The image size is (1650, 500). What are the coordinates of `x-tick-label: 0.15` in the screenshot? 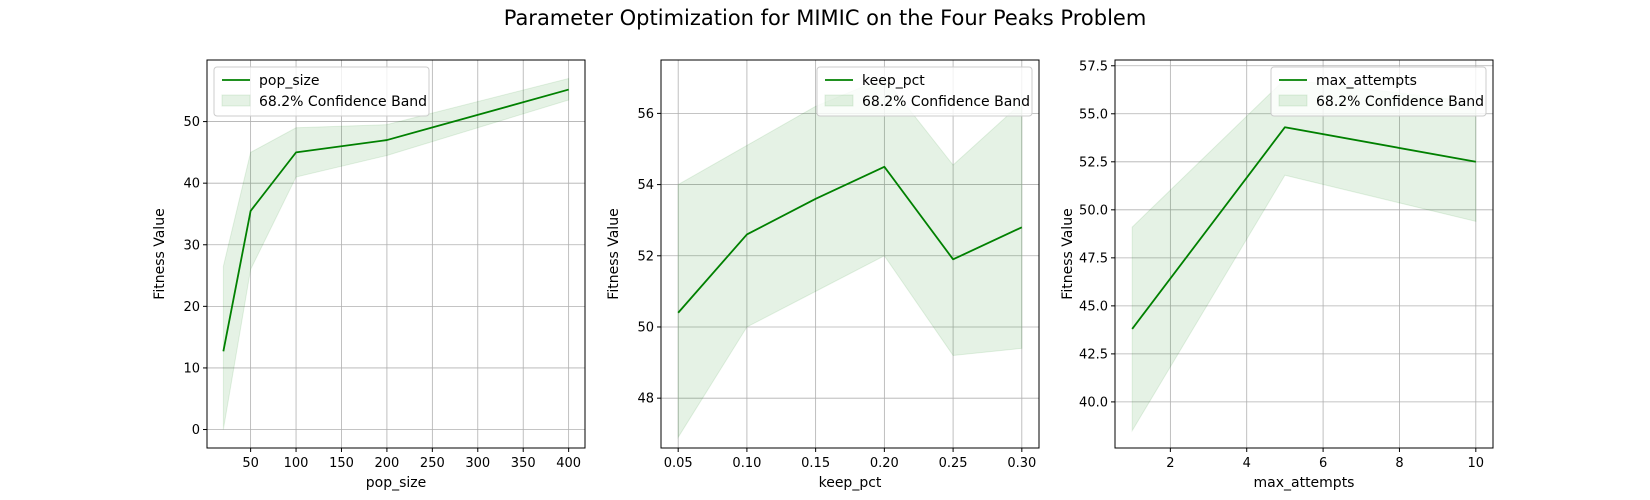 It's located at (815, 463).